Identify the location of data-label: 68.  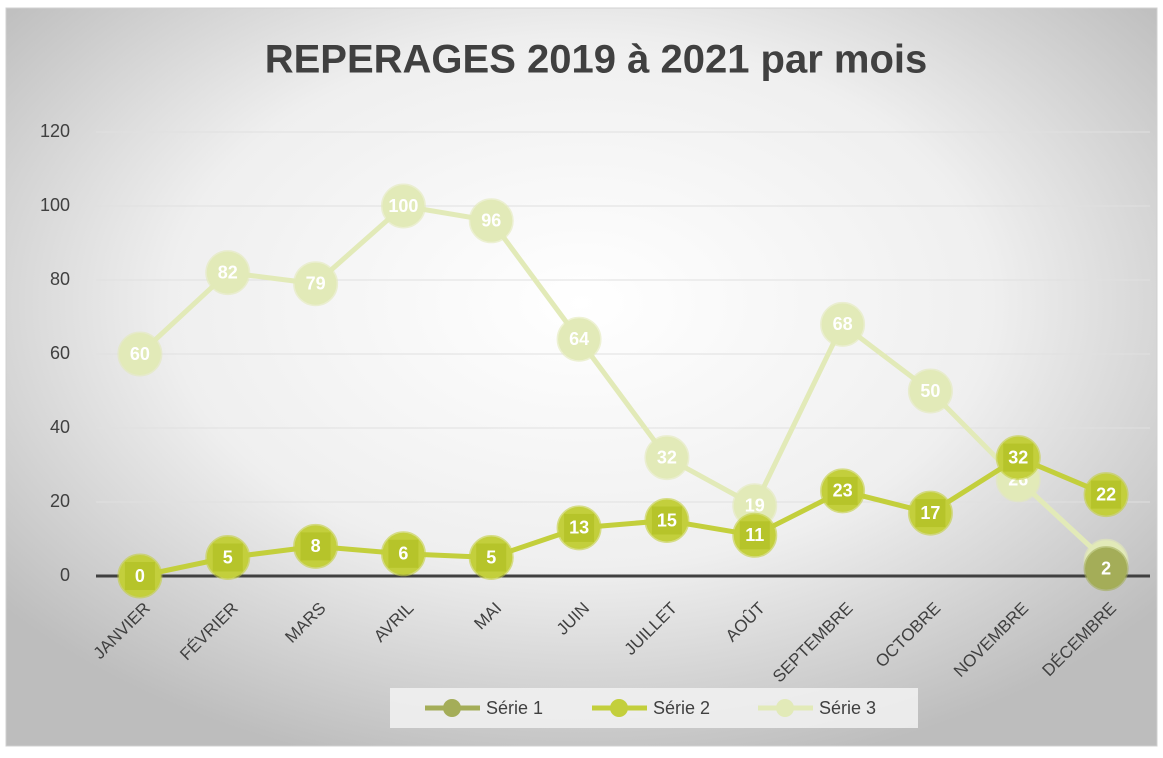
(843, 324).